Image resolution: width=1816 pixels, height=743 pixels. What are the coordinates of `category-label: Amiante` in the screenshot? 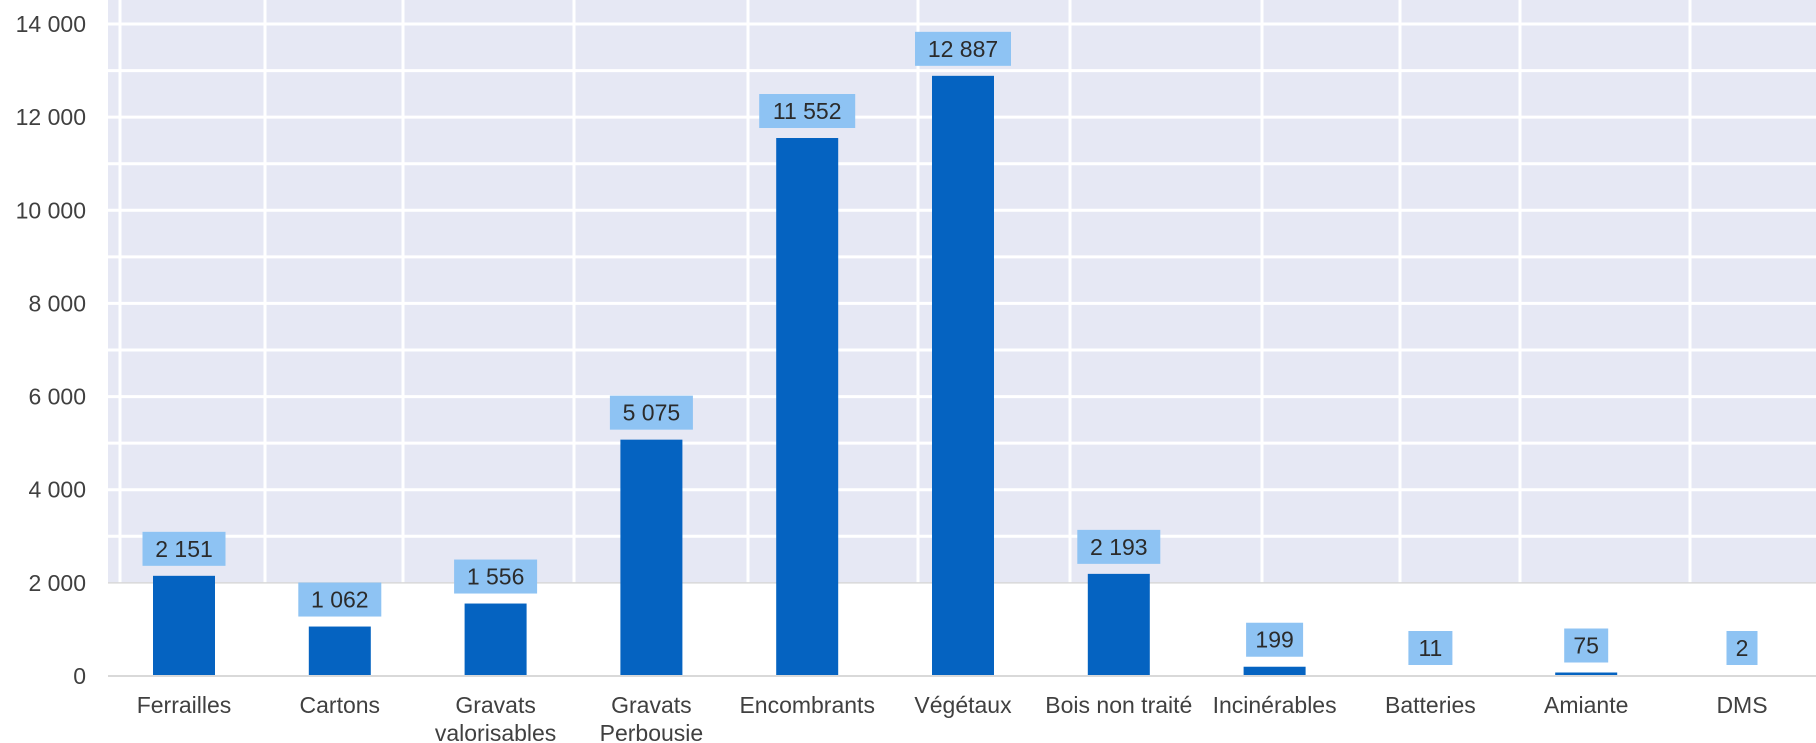 It's located at (1586, 705).